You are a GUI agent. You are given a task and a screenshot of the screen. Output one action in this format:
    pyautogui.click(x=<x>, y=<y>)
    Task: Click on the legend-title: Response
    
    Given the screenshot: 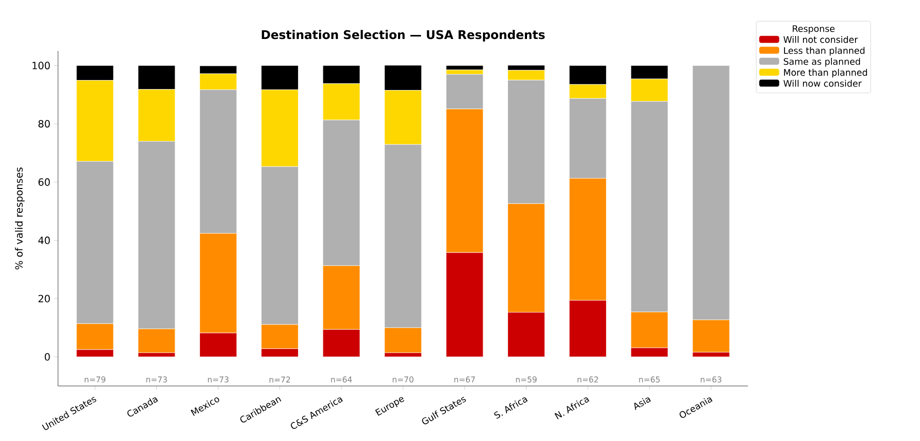 What is the action you would take?
    pyautogui.click(x=813, y=29)
    